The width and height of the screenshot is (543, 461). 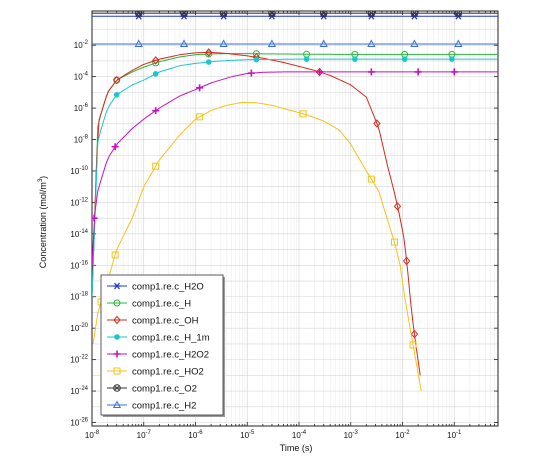 What do you see at coordinates (200, 433) in the screenshot?
I see `x-tick-label-exp: -6` at bounding box center [200, 433].